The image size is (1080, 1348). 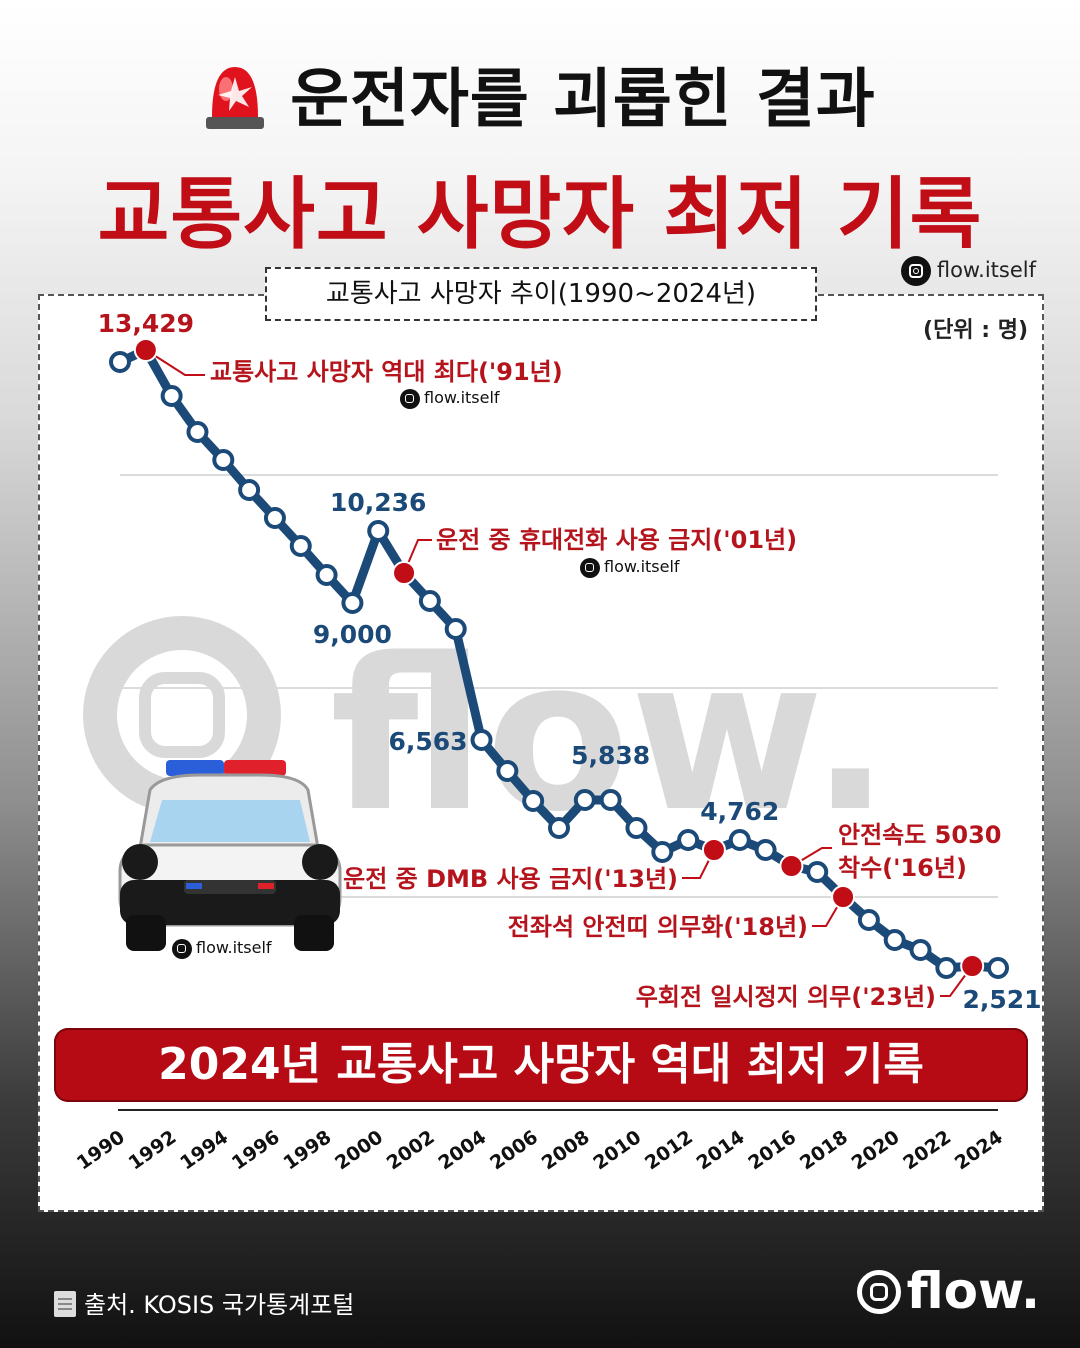 What do you see at coordinates (235, 98) in the screenshot?
I see `siren-icon` at bounding box center [235, 98].